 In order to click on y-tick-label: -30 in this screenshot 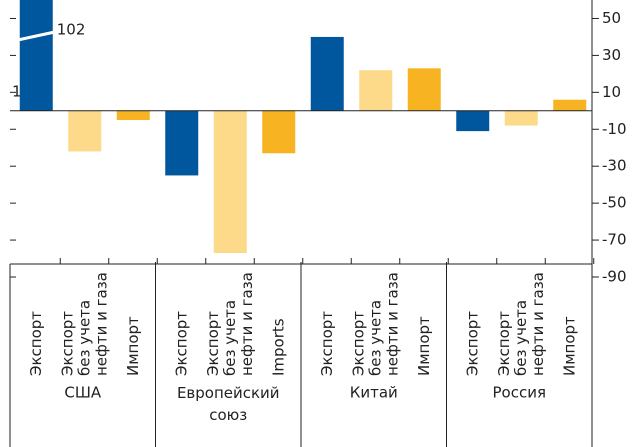, I will do `click(614, 166)`.